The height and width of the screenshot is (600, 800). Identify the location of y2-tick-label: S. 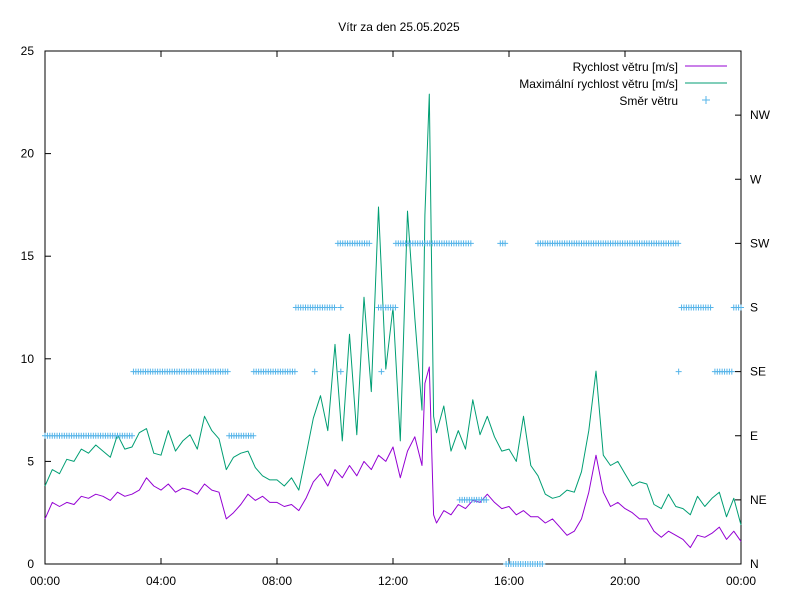
(754, 308).